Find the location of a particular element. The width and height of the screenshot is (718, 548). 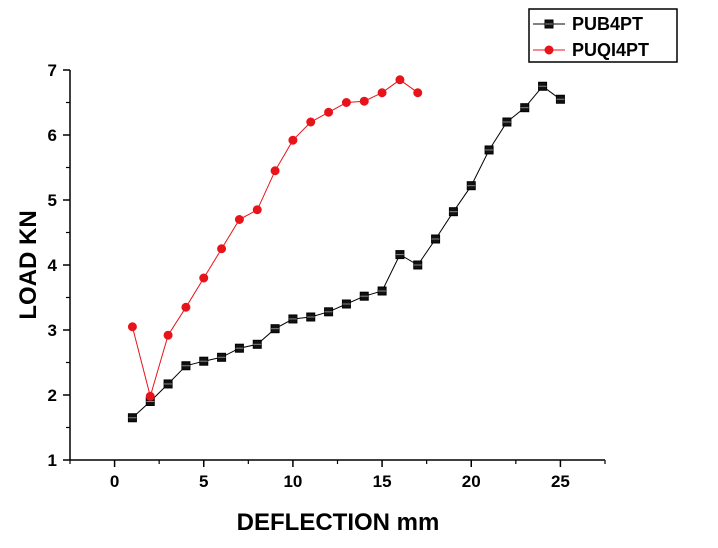

legend-label: PUQI4PT is located at coordinates (610, 50).